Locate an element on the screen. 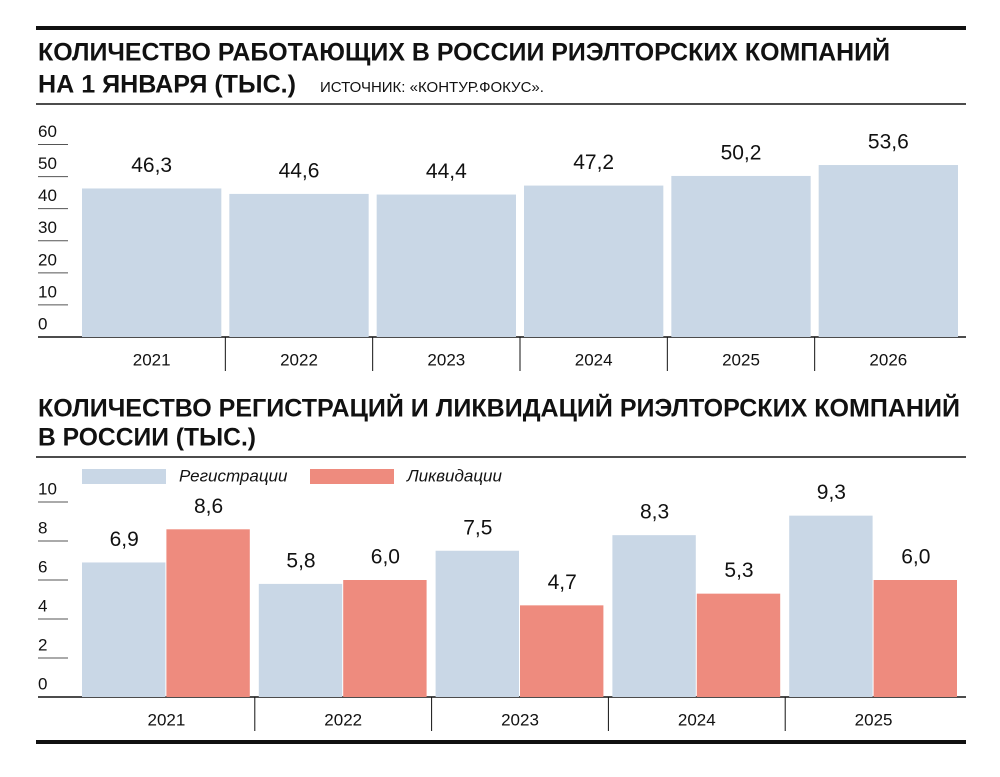 This screenshot has height=777, width=1000. value-label: 46,3 is located at coordinates (151, 165).